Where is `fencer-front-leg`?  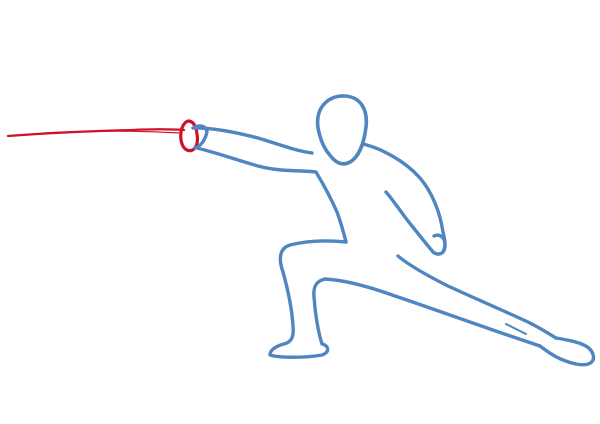 fencer-front-leg is located at coordinates (308, 299).